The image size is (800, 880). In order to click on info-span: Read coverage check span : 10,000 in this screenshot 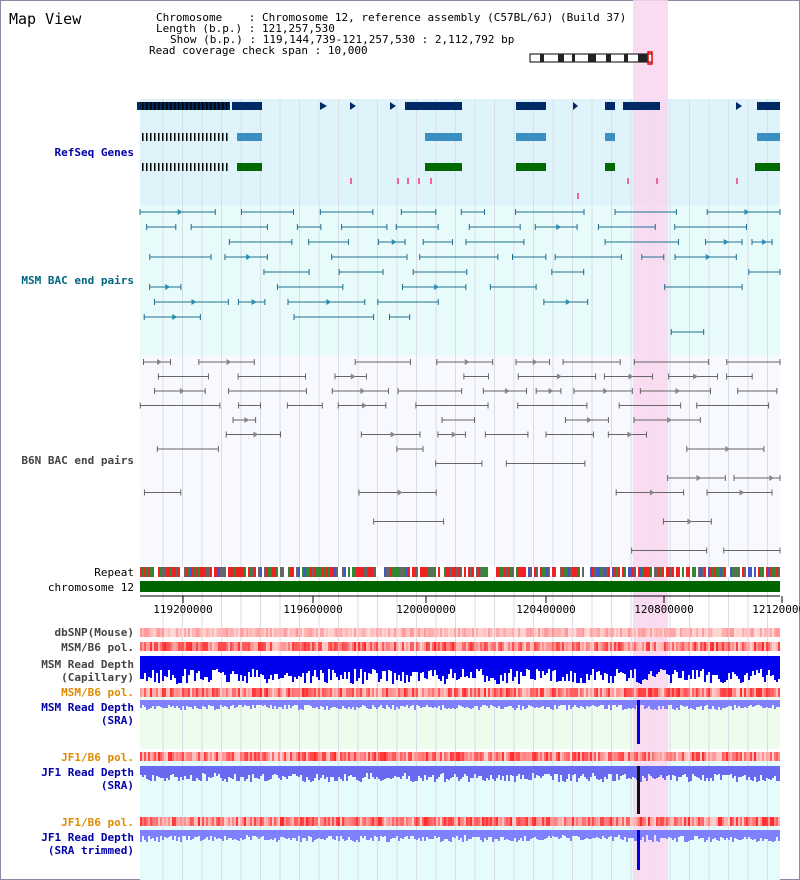, I will do `click(258, 50)`.